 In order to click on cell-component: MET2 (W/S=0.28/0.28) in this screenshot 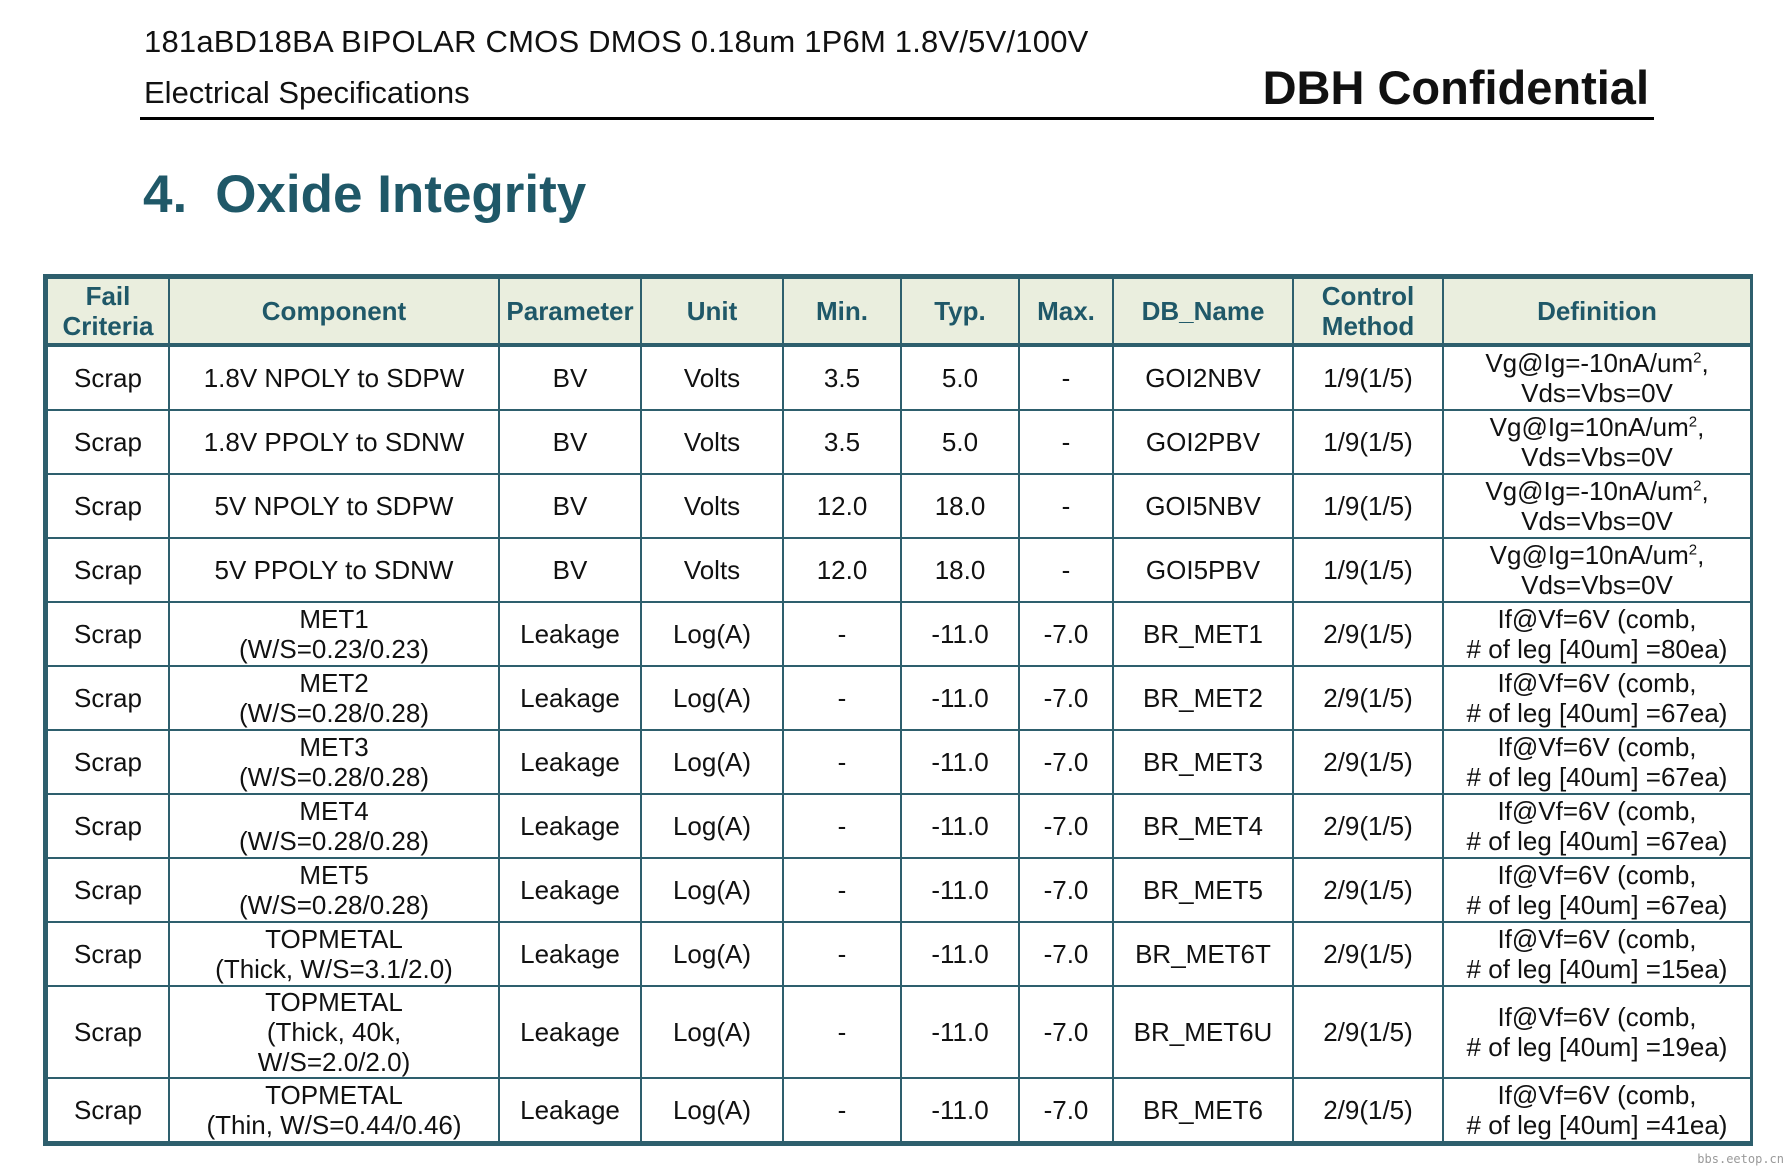, I will do `click(334, 698)`.